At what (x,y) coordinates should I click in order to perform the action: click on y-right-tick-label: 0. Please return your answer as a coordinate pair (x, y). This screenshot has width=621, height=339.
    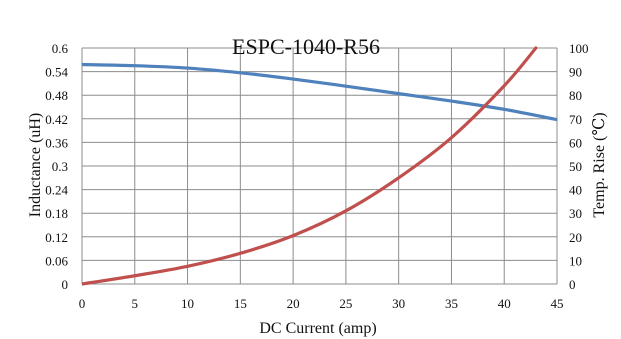
    Looking at the image, I should click on (572, 284).